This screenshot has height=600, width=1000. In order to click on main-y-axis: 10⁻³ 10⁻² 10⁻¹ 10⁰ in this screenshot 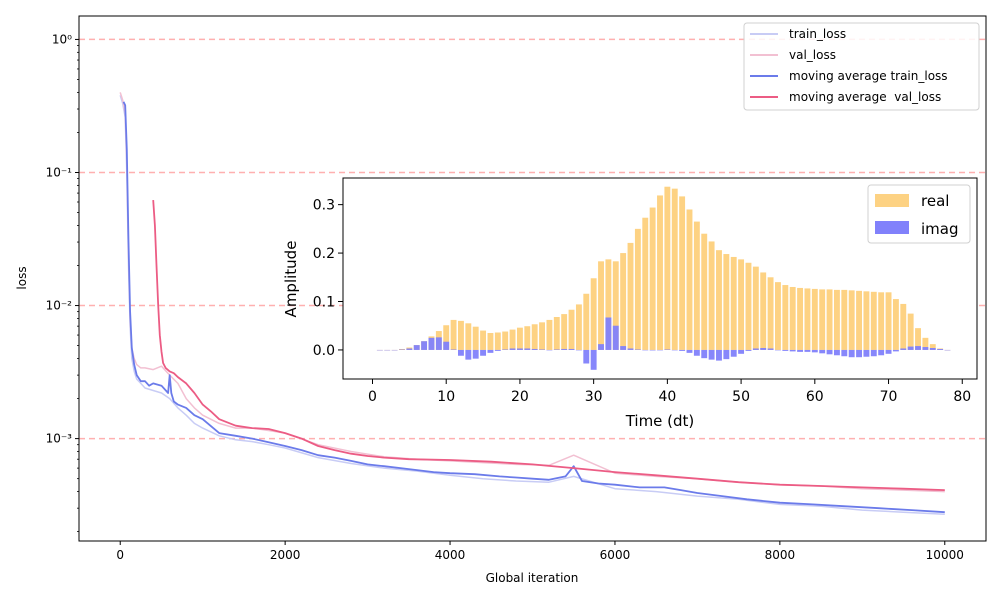, I will do `click(62, 282)`.